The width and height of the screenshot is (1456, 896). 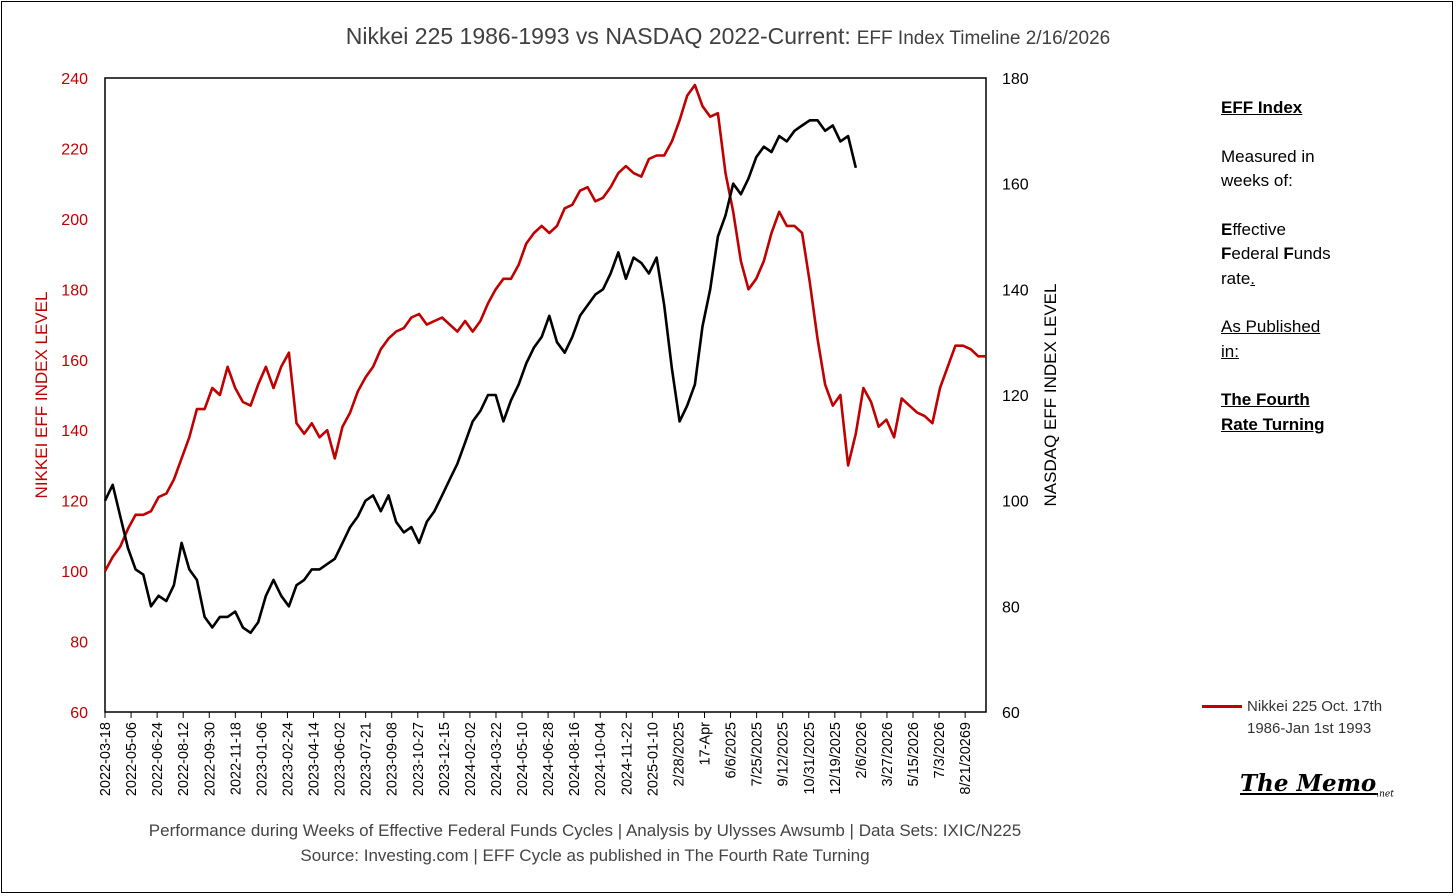 I want to click on logo-text: The Memo, so click(x=1308, y=783).